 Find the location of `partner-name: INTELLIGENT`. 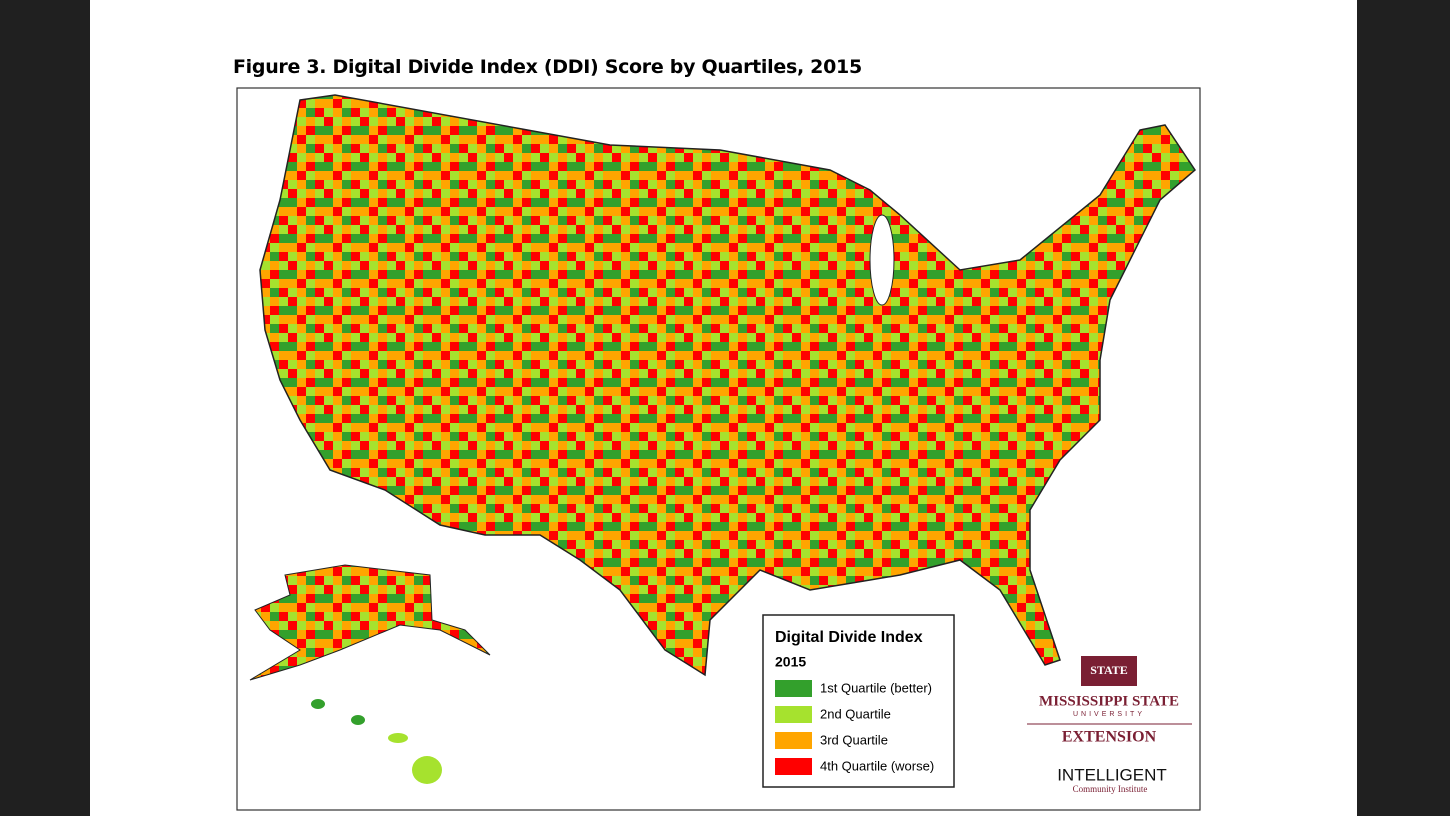

partner-name: INTELLIGENT is located at coordinates (1112, 774).